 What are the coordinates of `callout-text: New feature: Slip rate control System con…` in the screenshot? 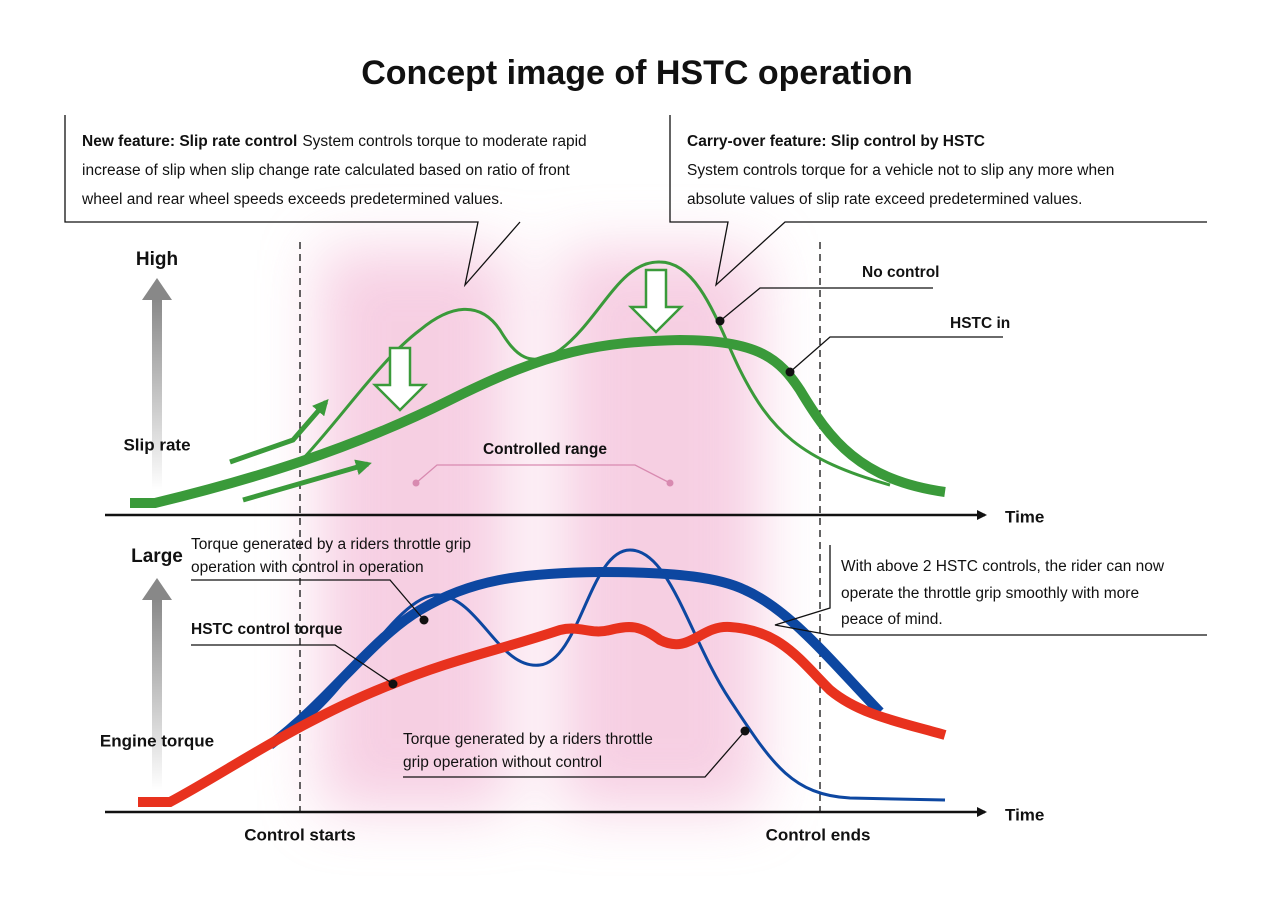 It's located at (334, 141).